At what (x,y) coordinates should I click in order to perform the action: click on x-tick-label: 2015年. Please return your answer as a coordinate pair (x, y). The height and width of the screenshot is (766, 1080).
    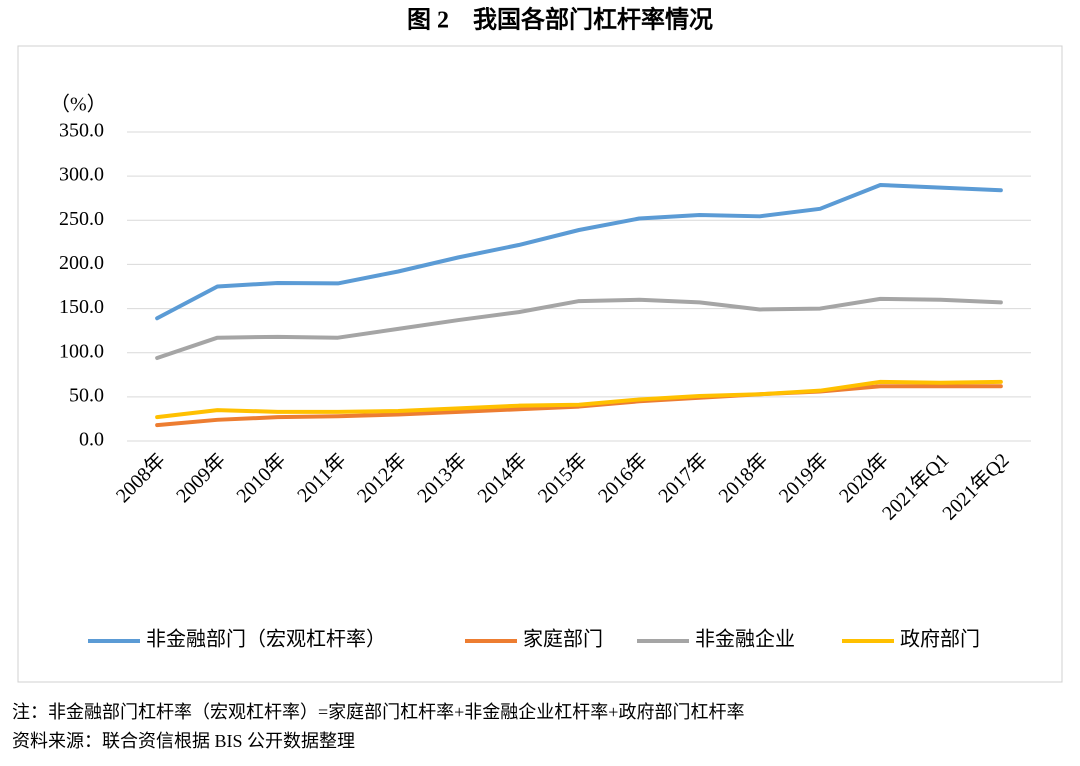
    Looking at the image, I should click on (562, 478).